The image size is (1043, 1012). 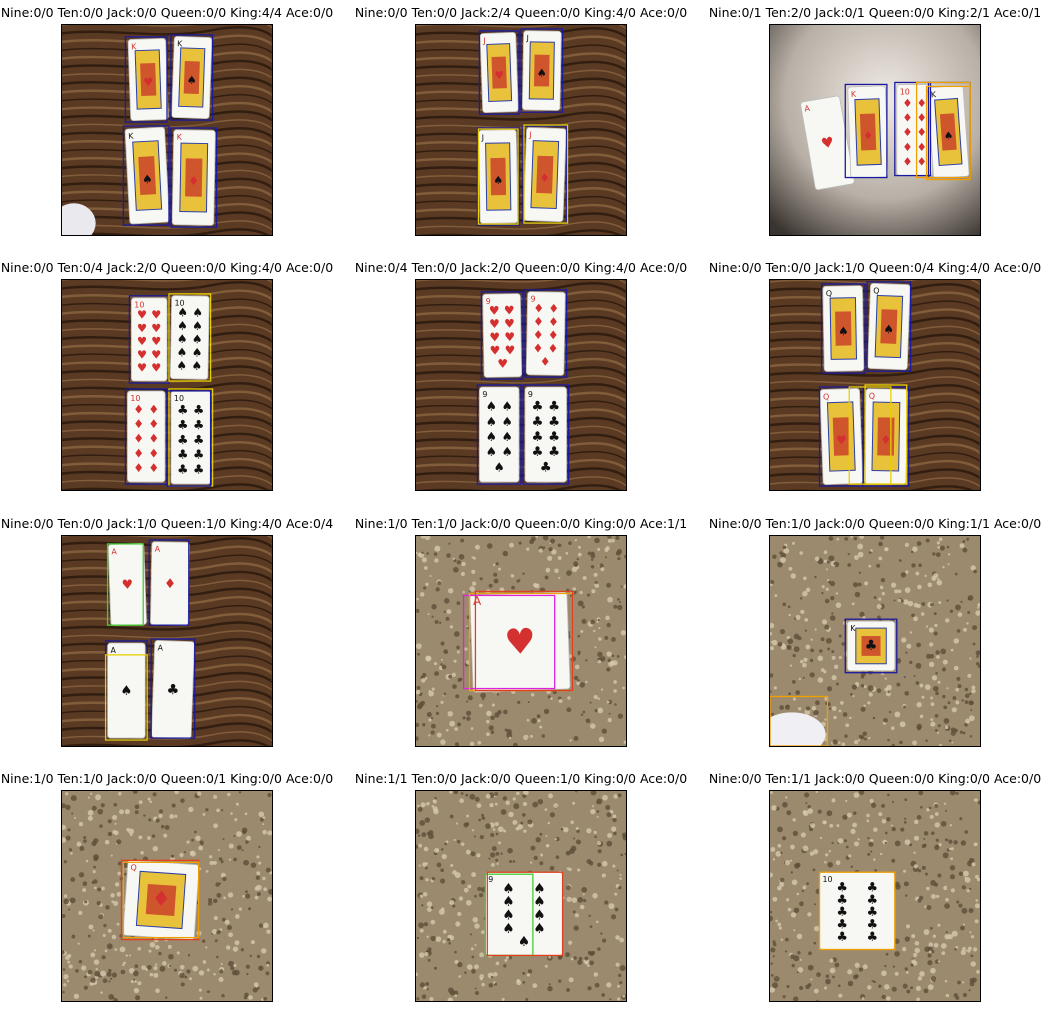 I want to click on detection-image: K ♥ K ♠ K ♠ K ♦, so click(x=167, y=130).